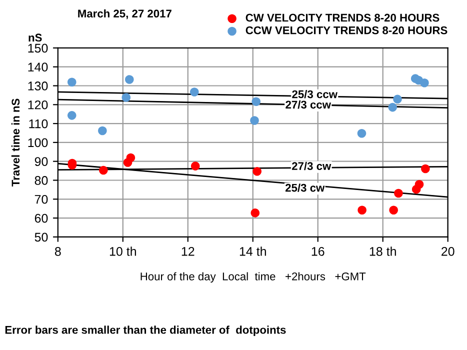 This screenshot has width=467, height=350. Describe the element at coordinates (125, 14) in the screenshot. I see `chart-title: March 25, 27 2017` at that location.